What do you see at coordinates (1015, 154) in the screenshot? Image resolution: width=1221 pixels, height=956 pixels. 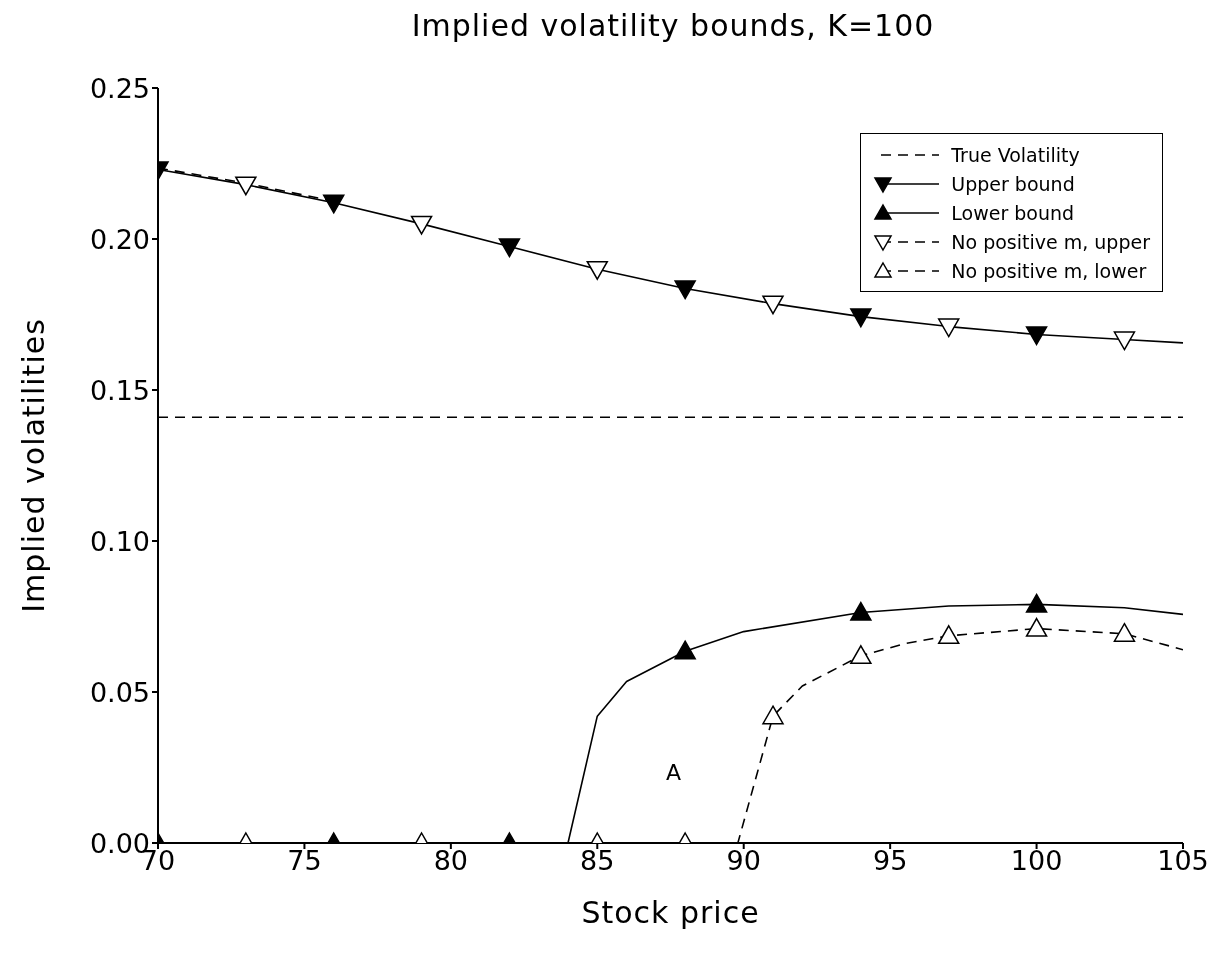 I see `legend-label: True Volatility` at bounding box center [1015, 154].